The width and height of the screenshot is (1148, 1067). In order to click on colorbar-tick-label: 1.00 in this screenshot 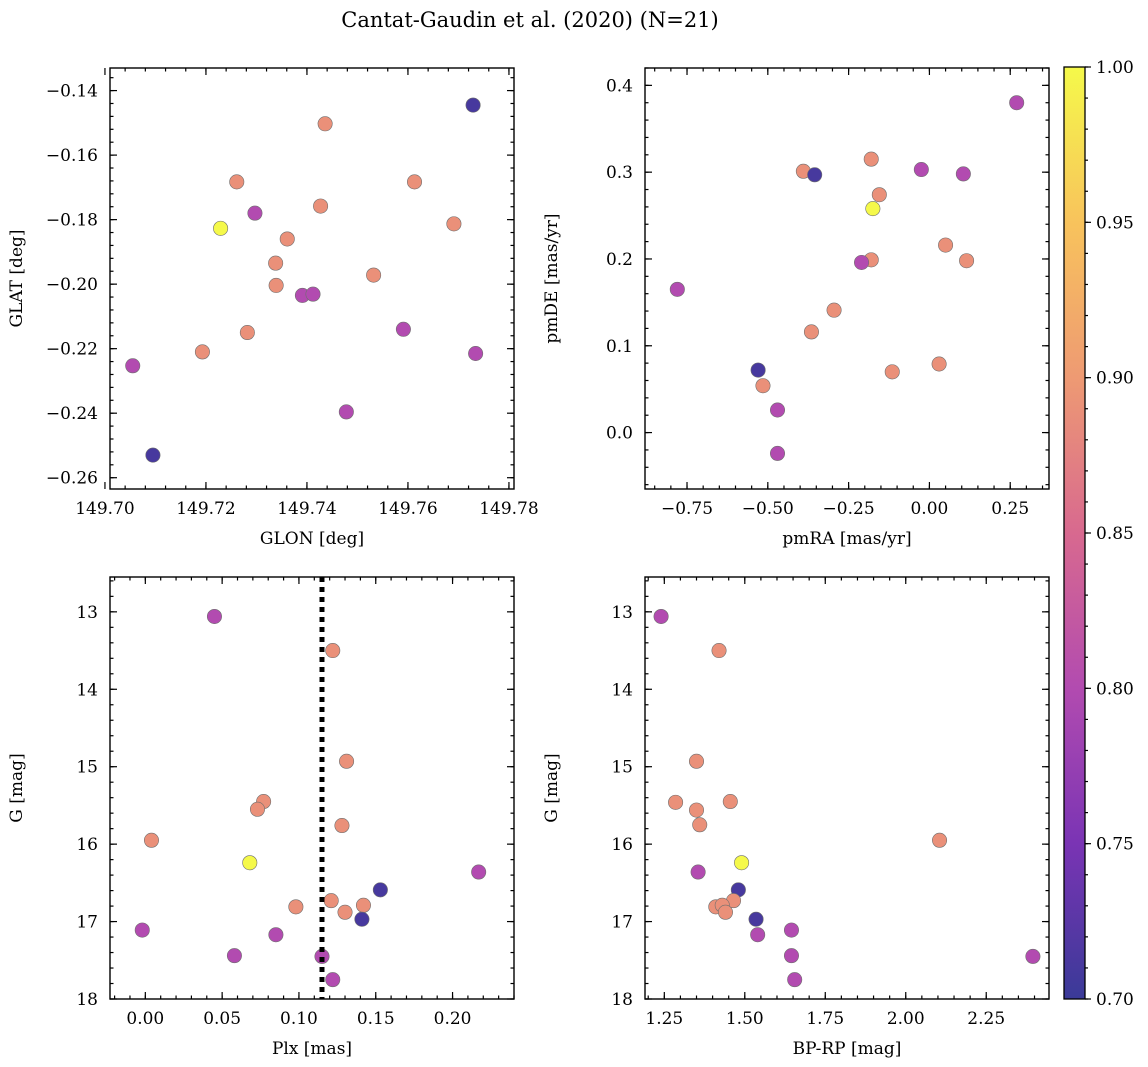, I will do `click(1115, 68)`.